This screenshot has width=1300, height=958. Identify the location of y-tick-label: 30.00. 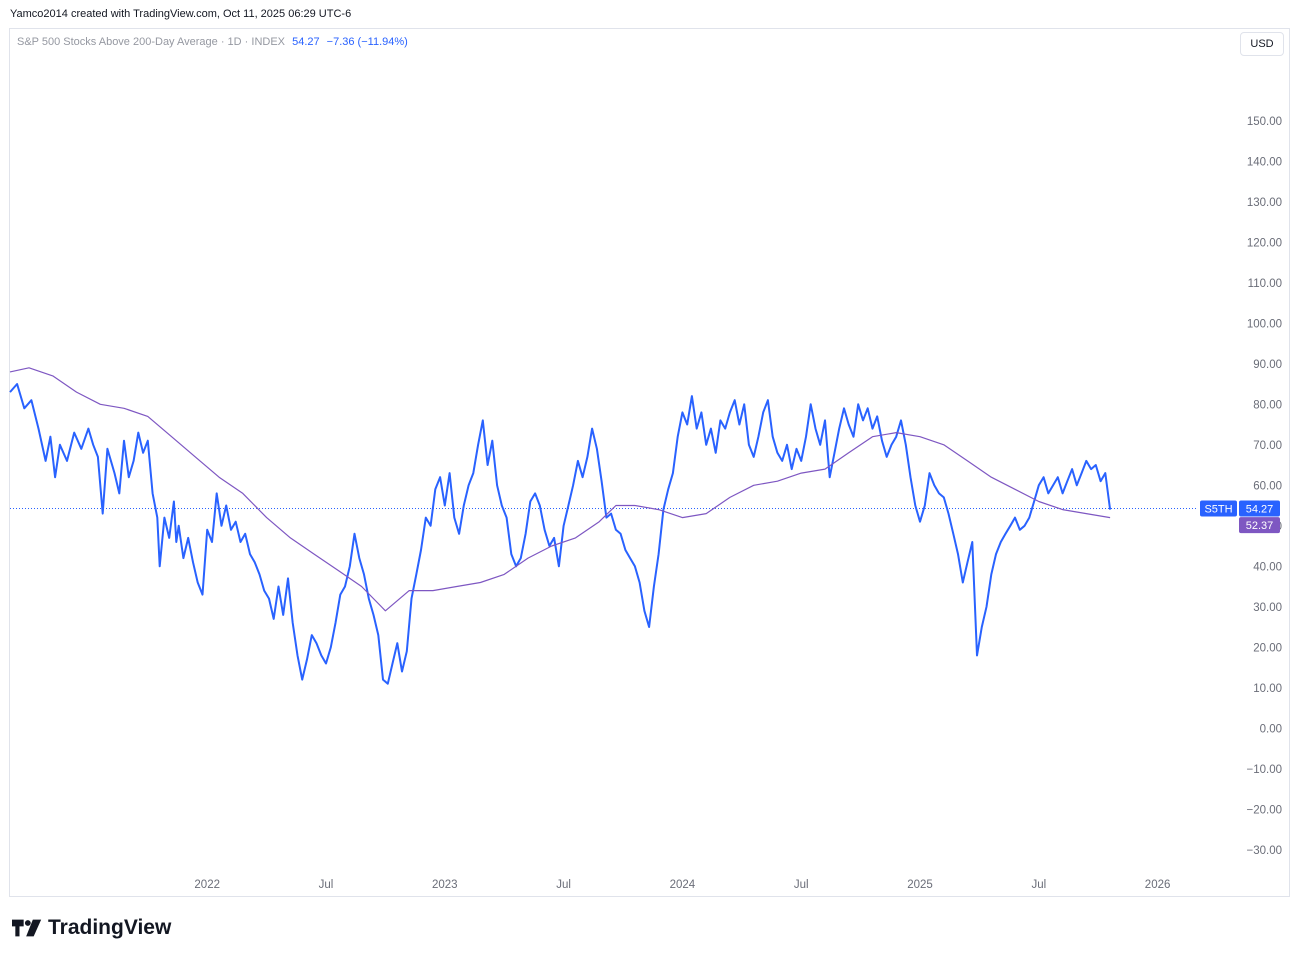
(1267, 608).